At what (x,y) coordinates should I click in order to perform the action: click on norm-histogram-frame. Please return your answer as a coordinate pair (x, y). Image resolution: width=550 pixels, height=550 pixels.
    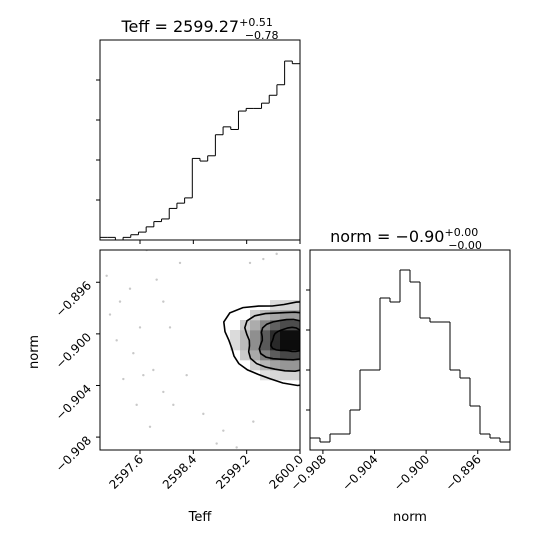
    Looking at the image, I should click on (410, 350).